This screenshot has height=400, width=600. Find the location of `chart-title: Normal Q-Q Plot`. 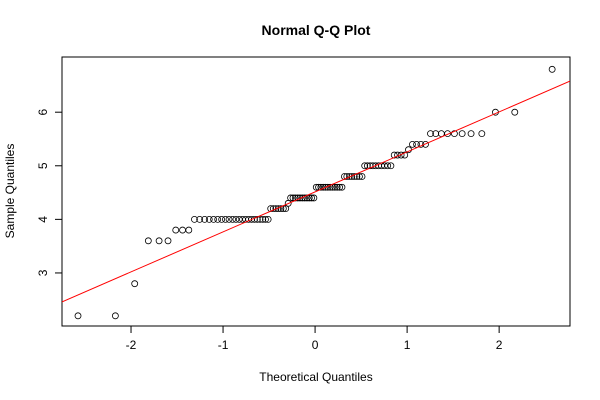

chart-title: Normal Q-Q Plot is located at coordinates (316, 30).